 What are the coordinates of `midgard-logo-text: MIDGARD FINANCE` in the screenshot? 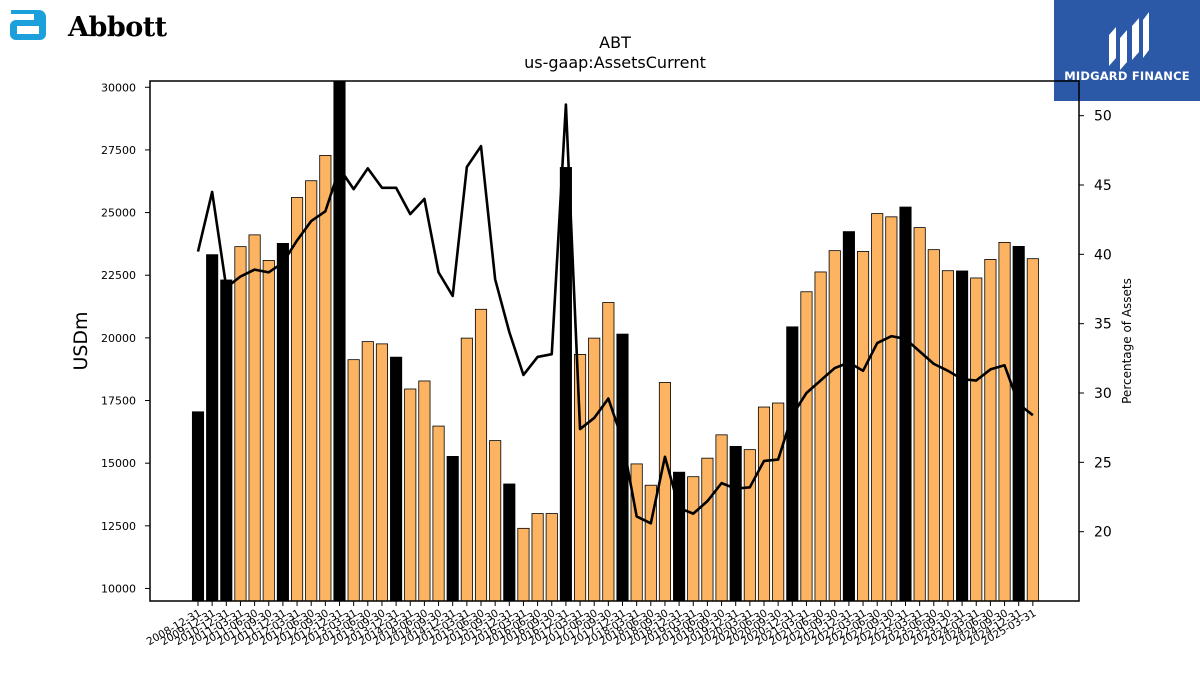 It's located at (1127, 76).